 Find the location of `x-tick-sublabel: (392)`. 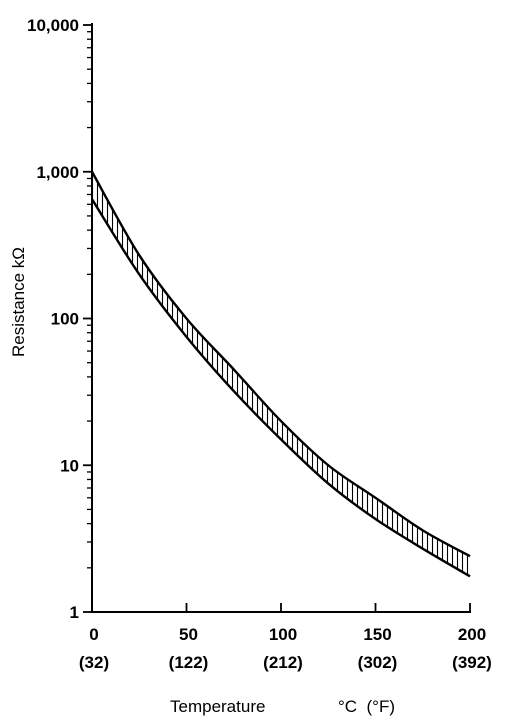

x-tick-sublabel: (392) is located at coordinates (472, 662).